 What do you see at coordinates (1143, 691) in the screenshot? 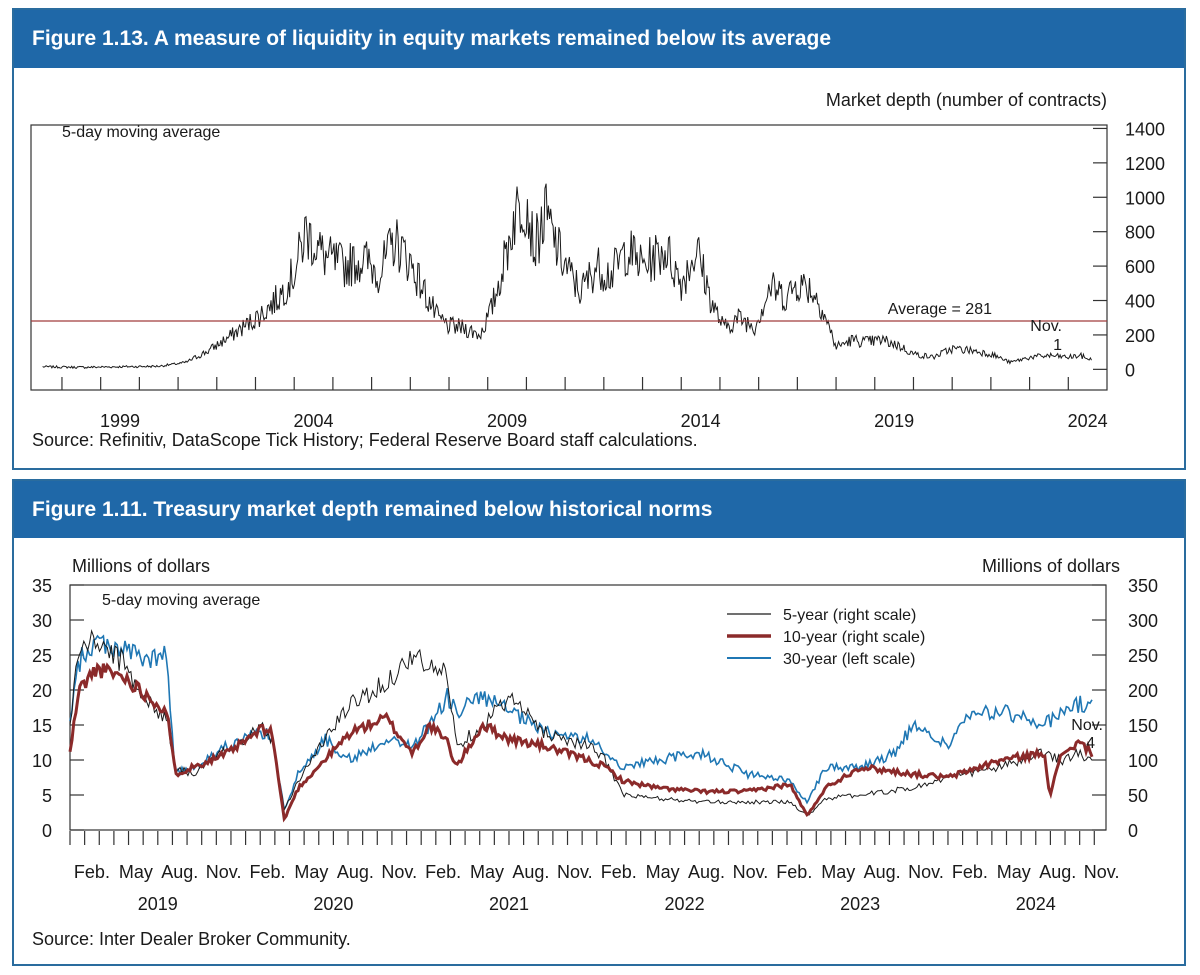
I see `y-tick-label-right: 200` at bounding box center [1143, 691].